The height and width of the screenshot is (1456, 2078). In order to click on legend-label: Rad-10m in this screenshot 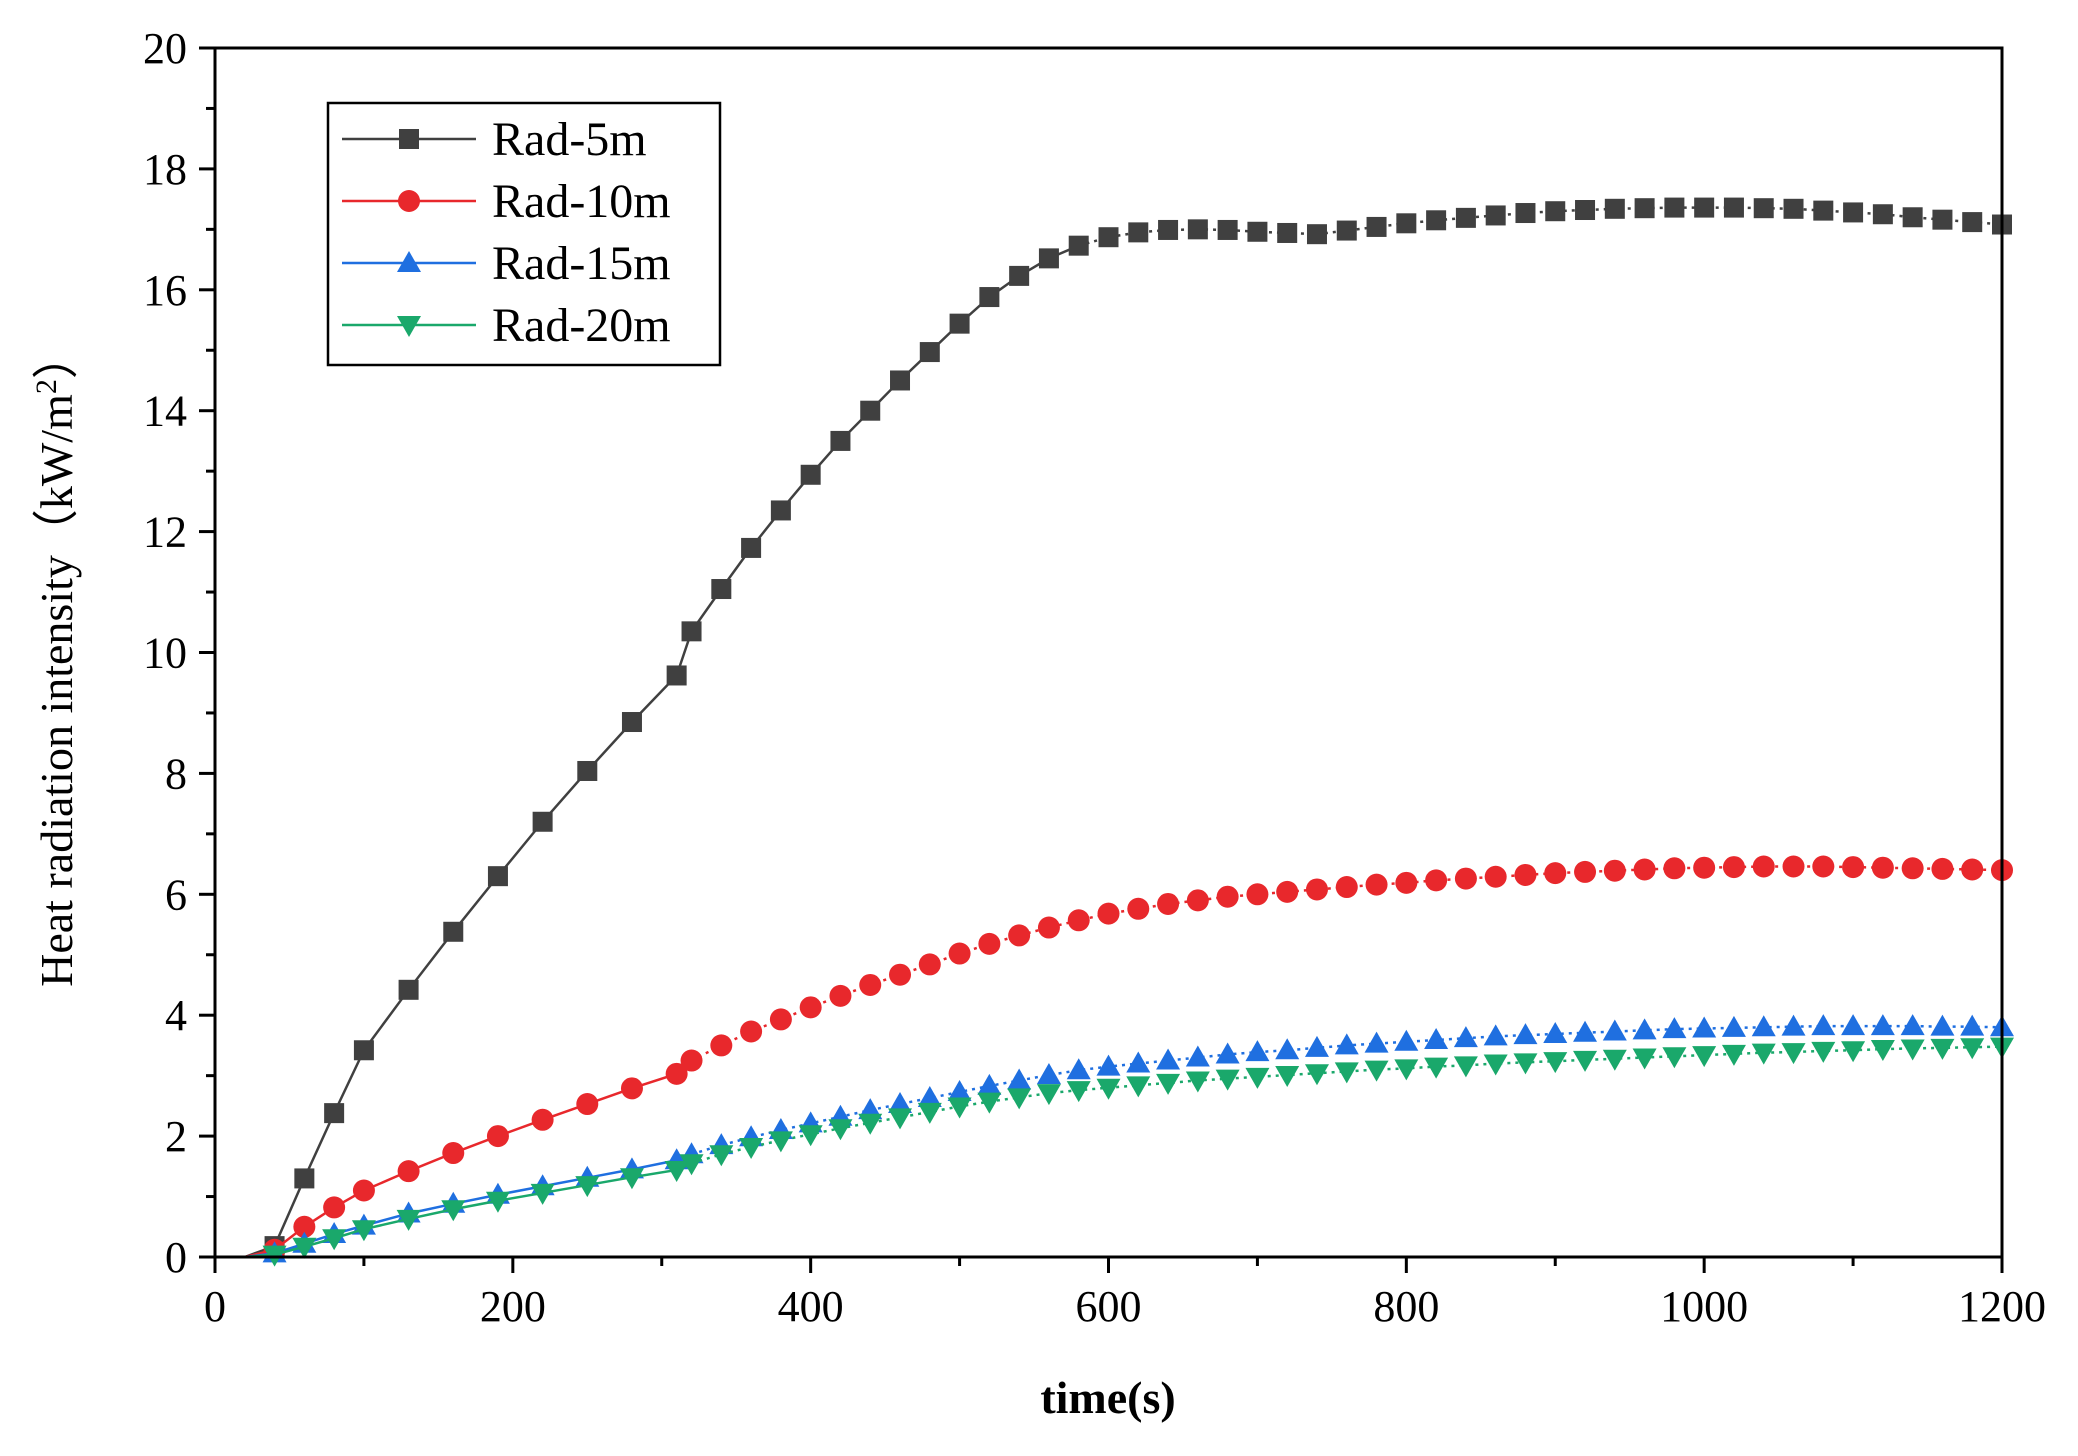, I will do `click(581, 201)`.